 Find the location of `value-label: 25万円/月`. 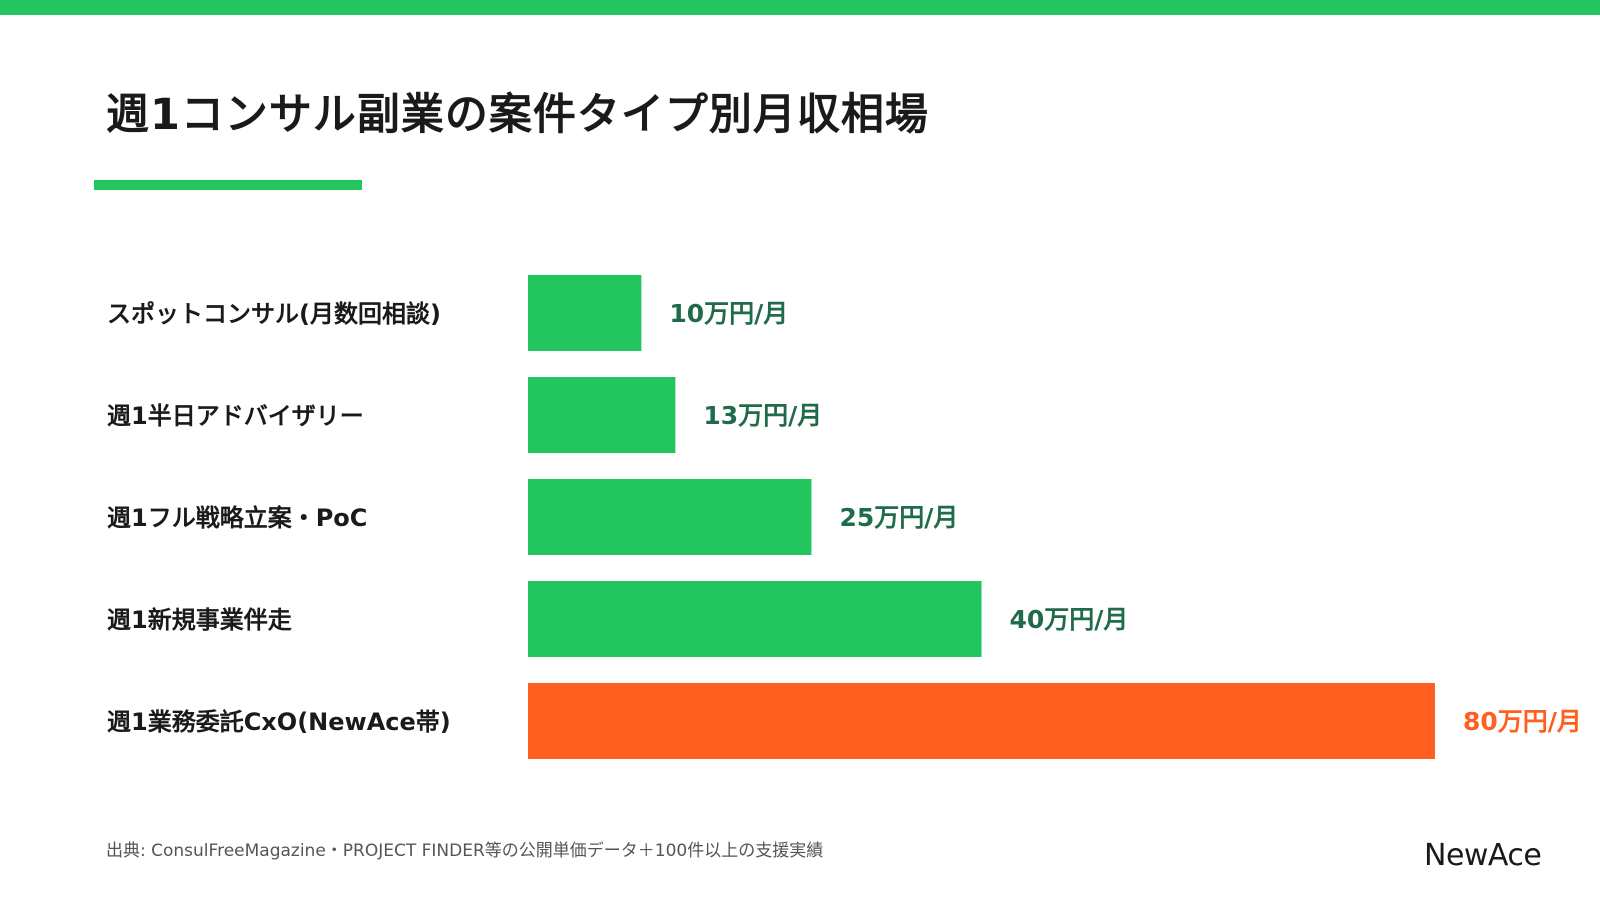

value-label: 25万円/月 is located at coordinates (898, 517).